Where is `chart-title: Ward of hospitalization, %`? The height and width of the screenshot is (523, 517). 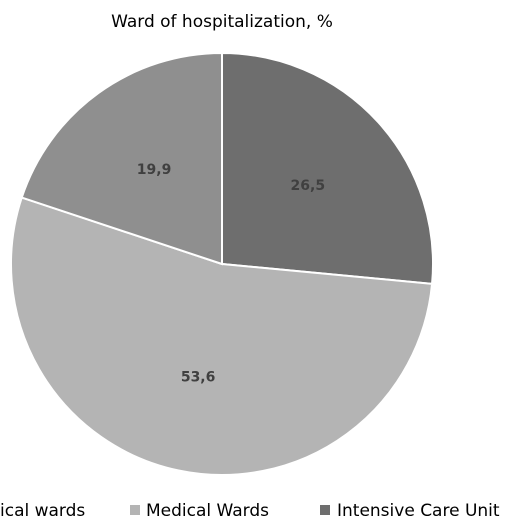
chart-title: Ward of hospitalization, % is located at coordinates (222, 22).